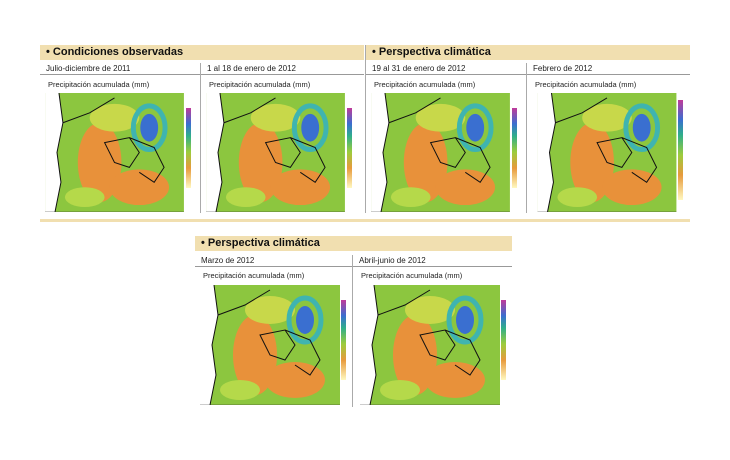  Describe the element at coordinates (202, 52) in the screenshot. I see `section-title: Condiciones observadas` at that location.